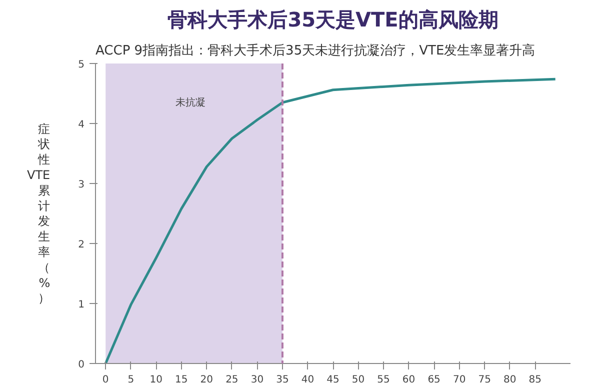 Image resolution: width=600 pixels, height=385 pixels. Describe the element at coordinates (181, 379) in the screenshot. I see `x-tick-label: 15` at that location.